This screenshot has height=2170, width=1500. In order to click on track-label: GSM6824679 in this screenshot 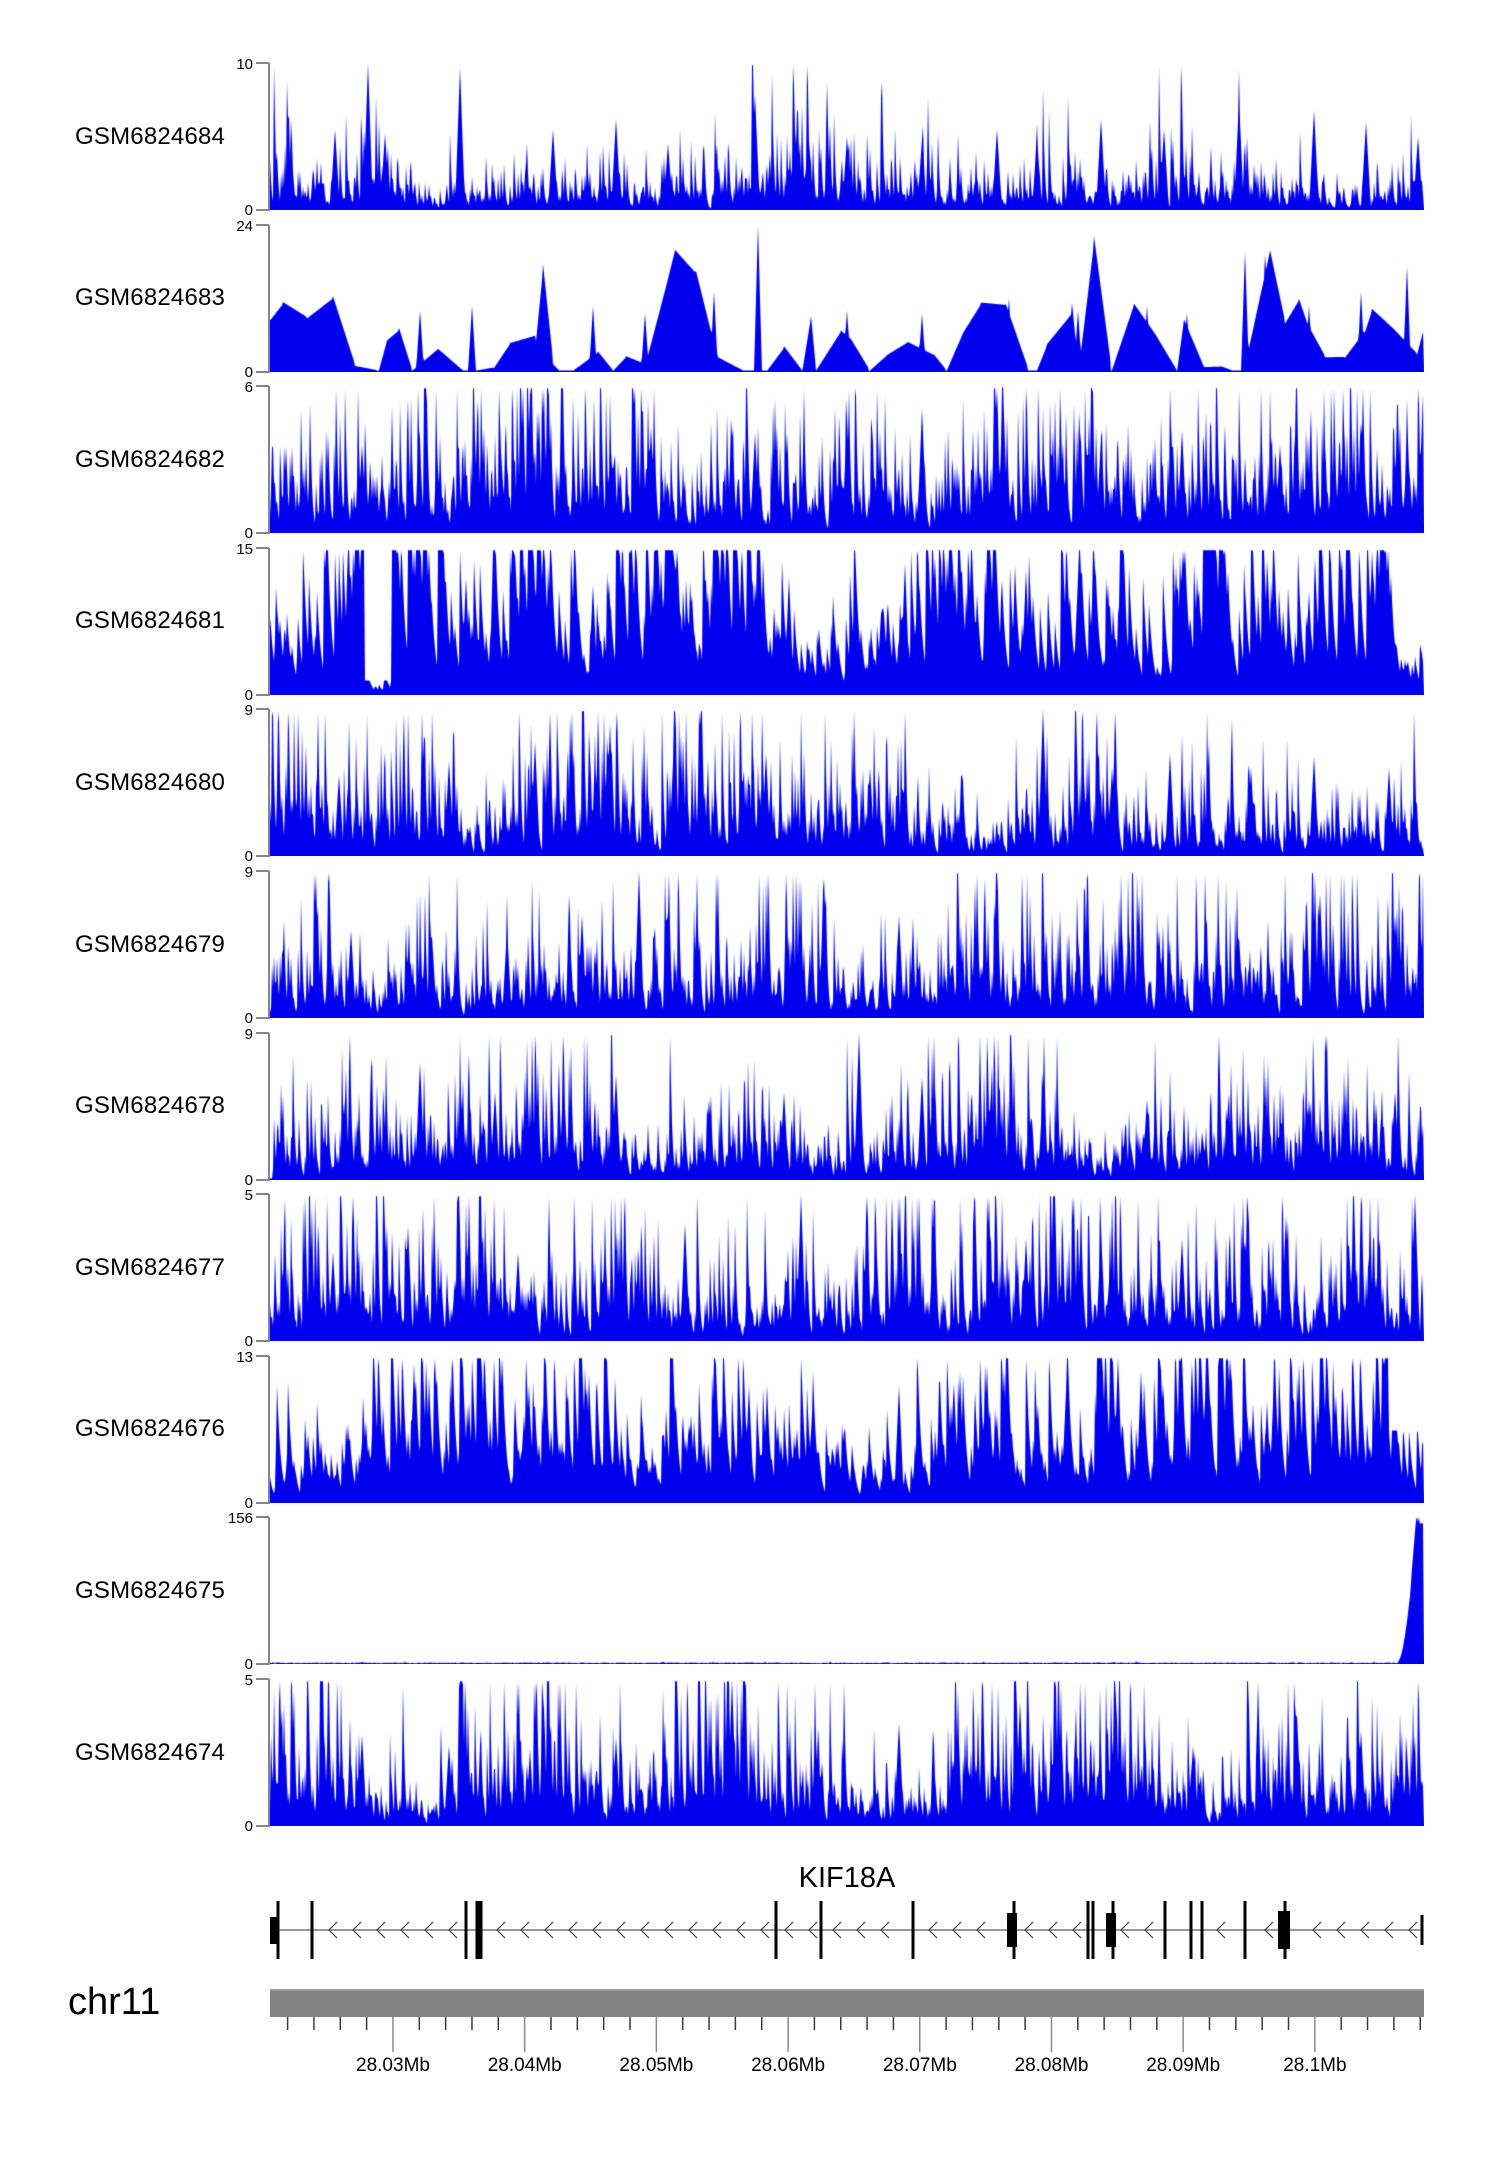, I will do `click(150, 944)`.